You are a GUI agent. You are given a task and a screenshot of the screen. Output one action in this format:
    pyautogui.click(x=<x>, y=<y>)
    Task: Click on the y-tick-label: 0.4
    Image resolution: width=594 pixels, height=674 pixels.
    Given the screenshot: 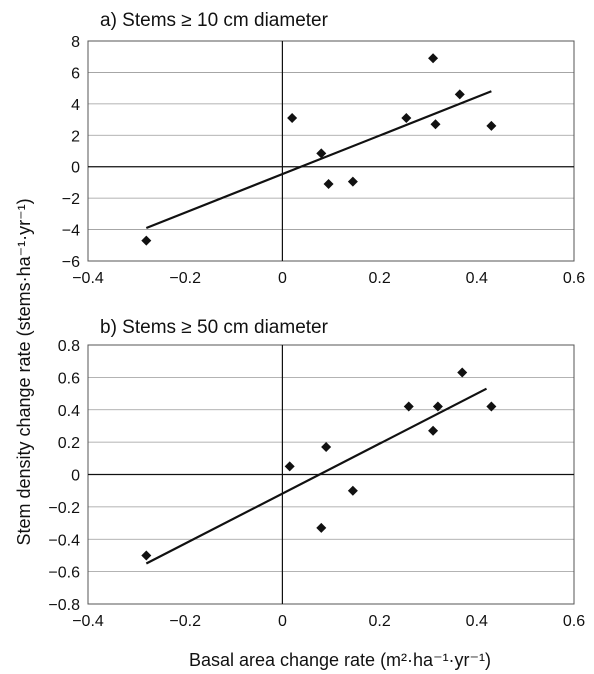 What is the action you would take?
    pyautogui.click(x=69, y=411)
    